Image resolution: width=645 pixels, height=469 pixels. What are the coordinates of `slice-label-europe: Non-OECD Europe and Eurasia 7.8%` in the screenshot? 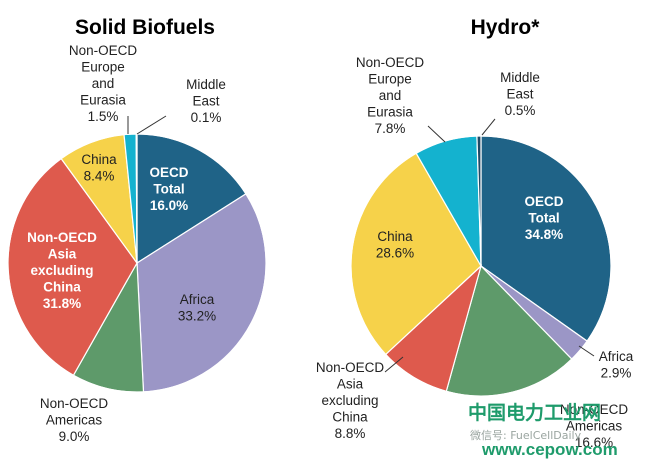 It's located at (390, 95).